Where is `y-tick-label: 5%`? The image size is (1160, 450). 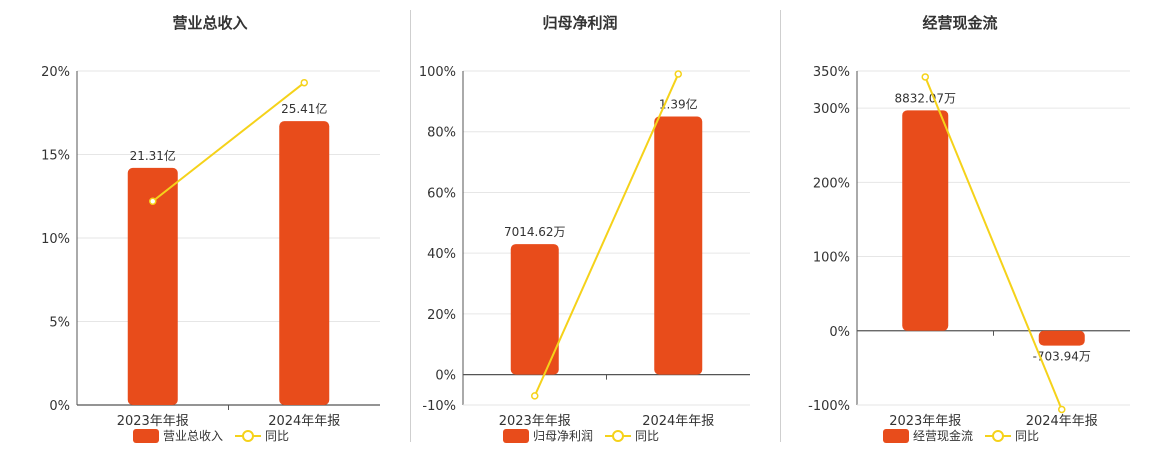
y-tick-label: 5% is located at coordinates (59, 323).